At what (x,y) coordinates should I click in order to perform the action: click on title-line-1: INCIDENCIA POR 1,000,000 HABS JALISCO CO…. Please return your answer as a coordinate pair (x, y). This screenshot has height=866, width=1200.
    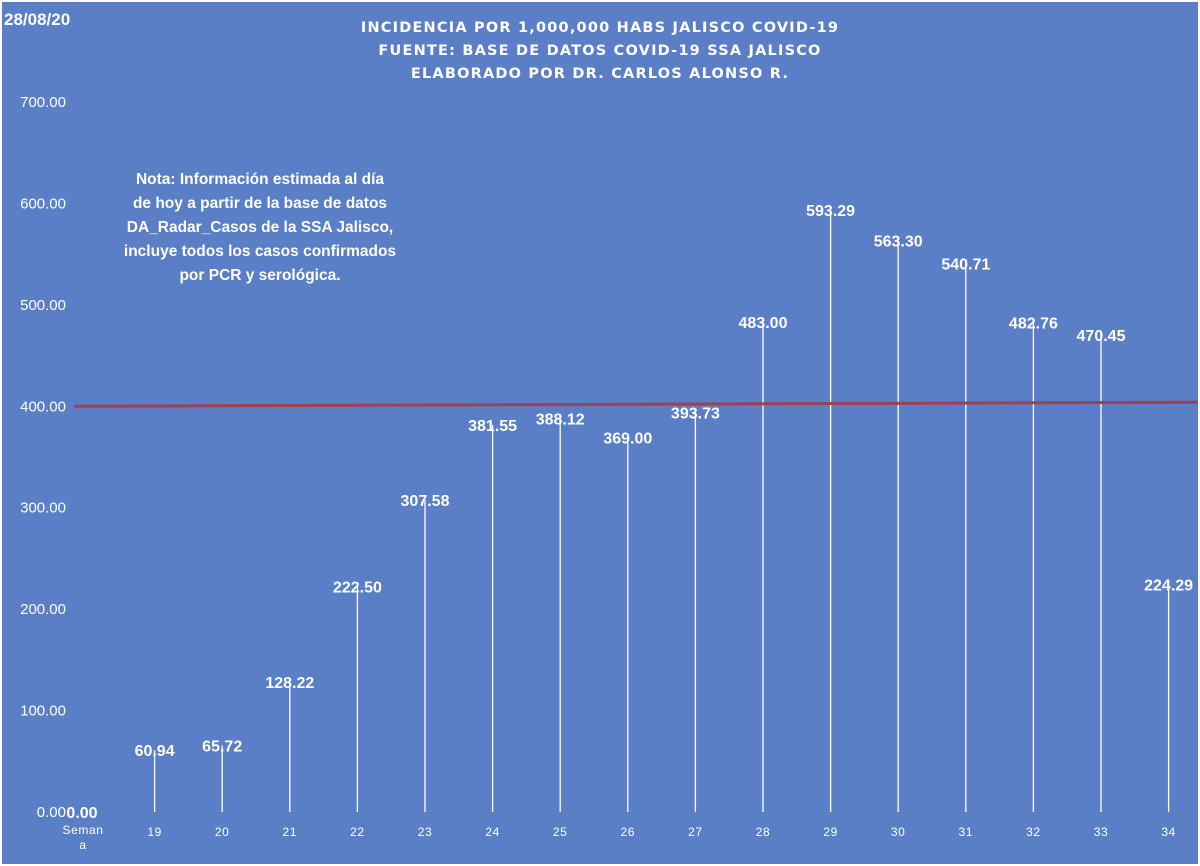
    Looking at the image, I should click on (600, 28).